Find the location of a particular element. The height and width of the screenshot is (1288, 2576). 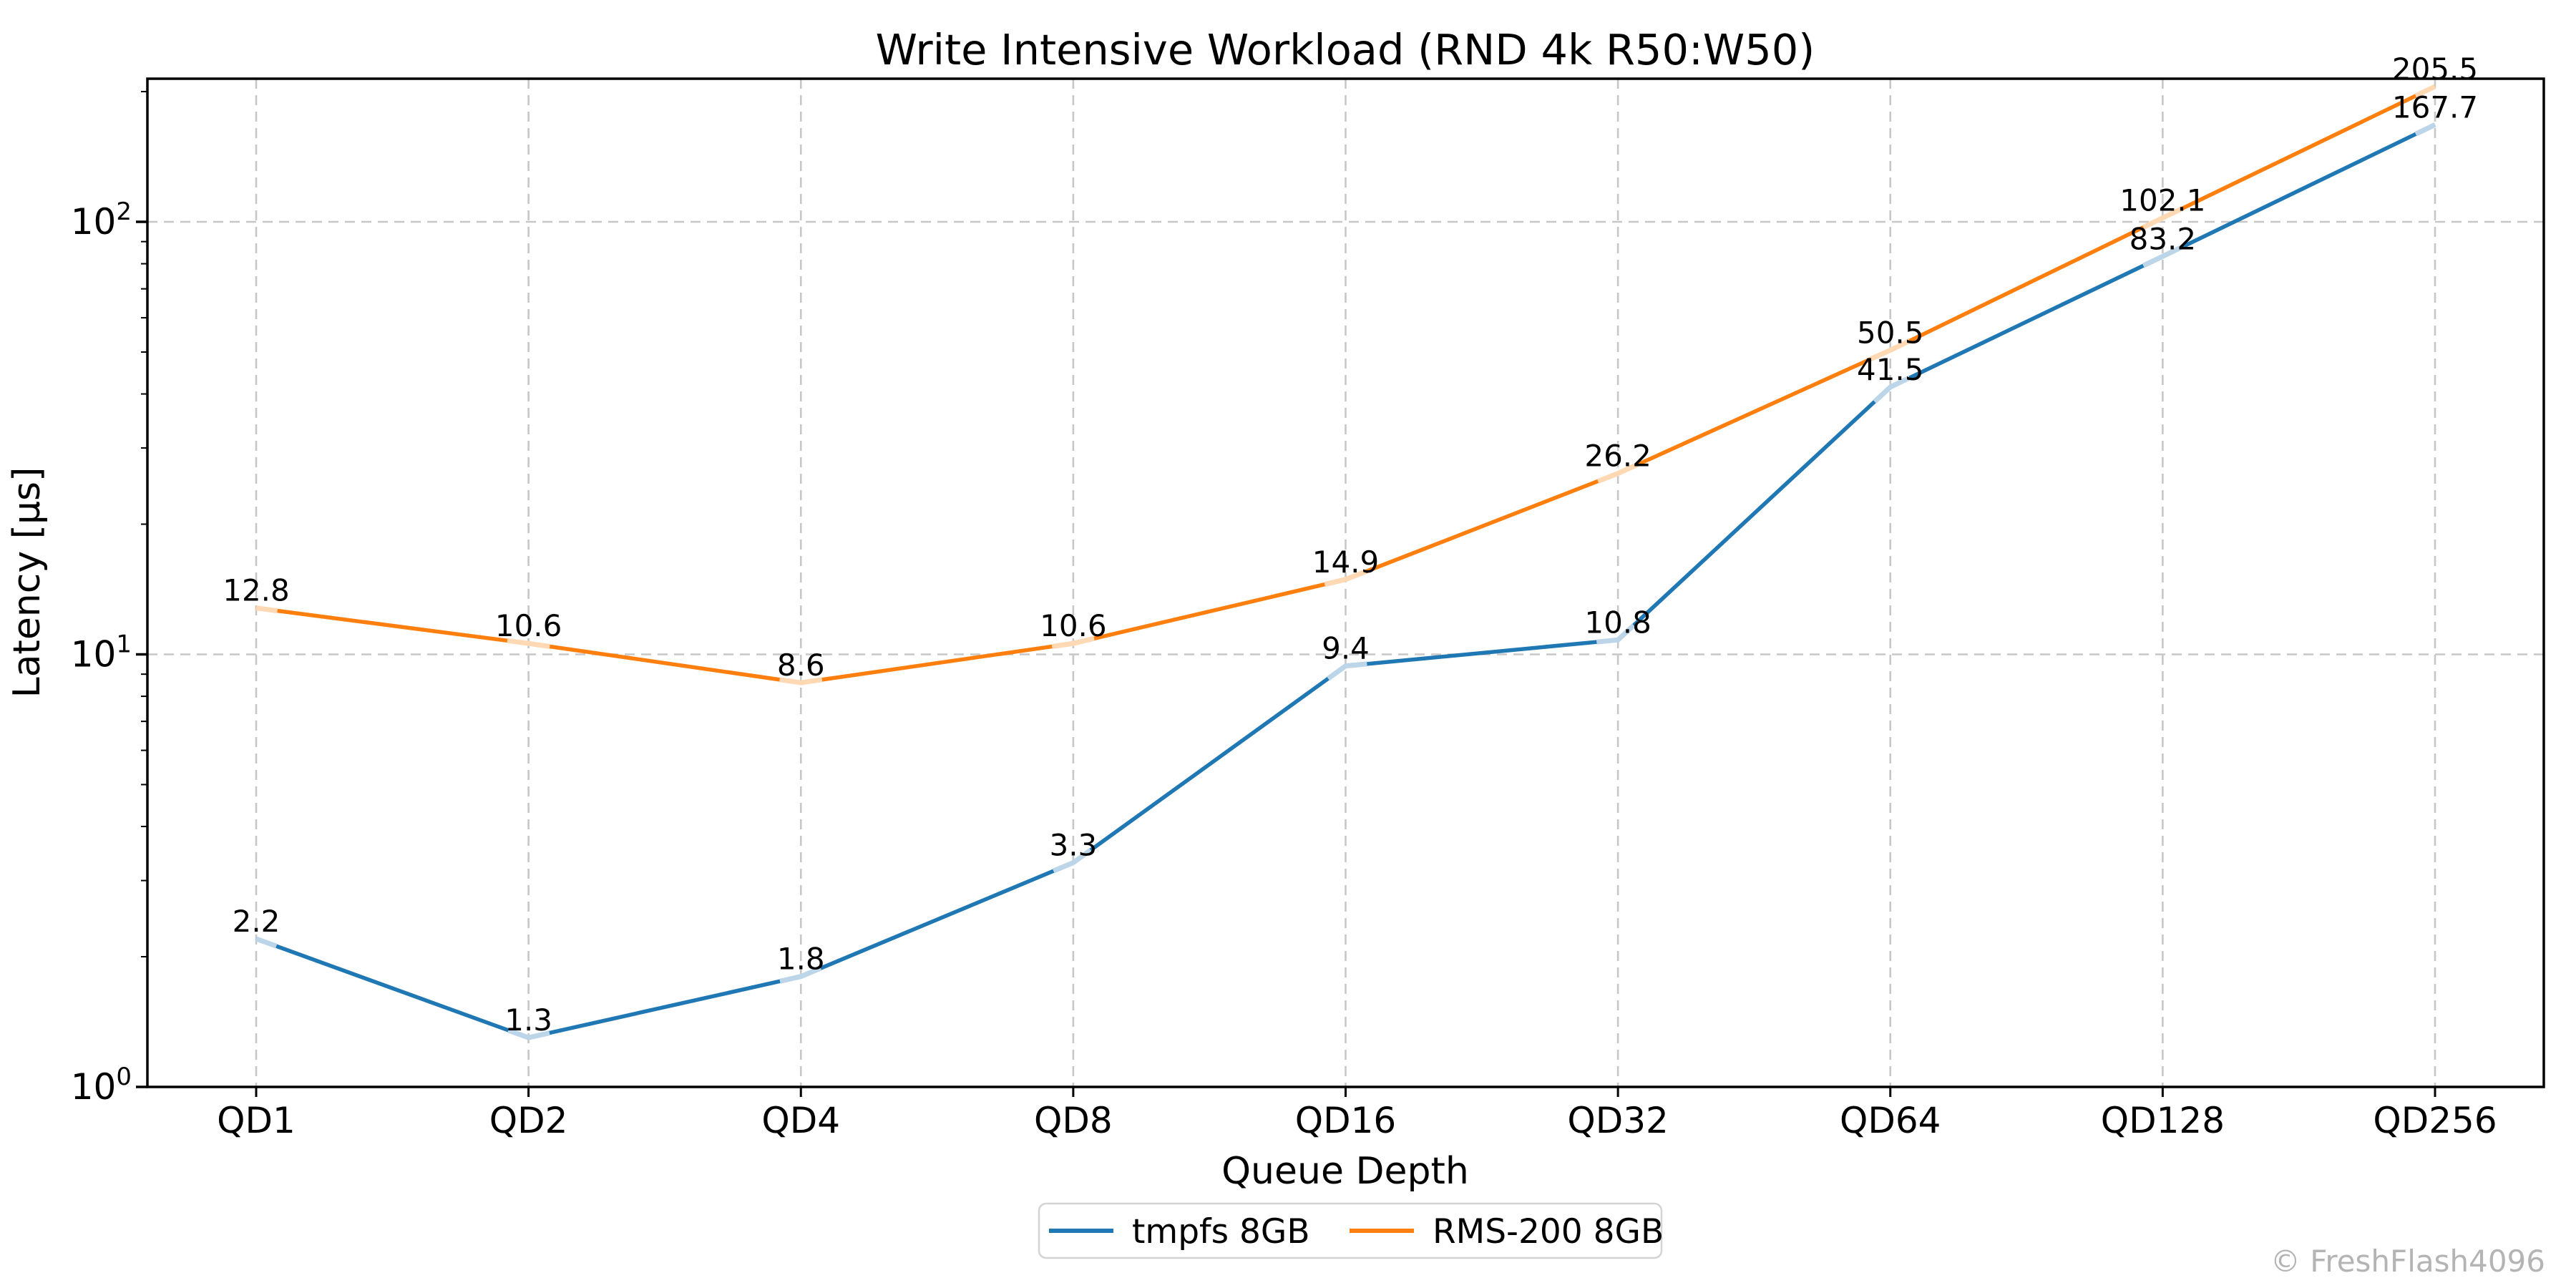

data-label: 3.3 is located at coordinates (1073, 845).